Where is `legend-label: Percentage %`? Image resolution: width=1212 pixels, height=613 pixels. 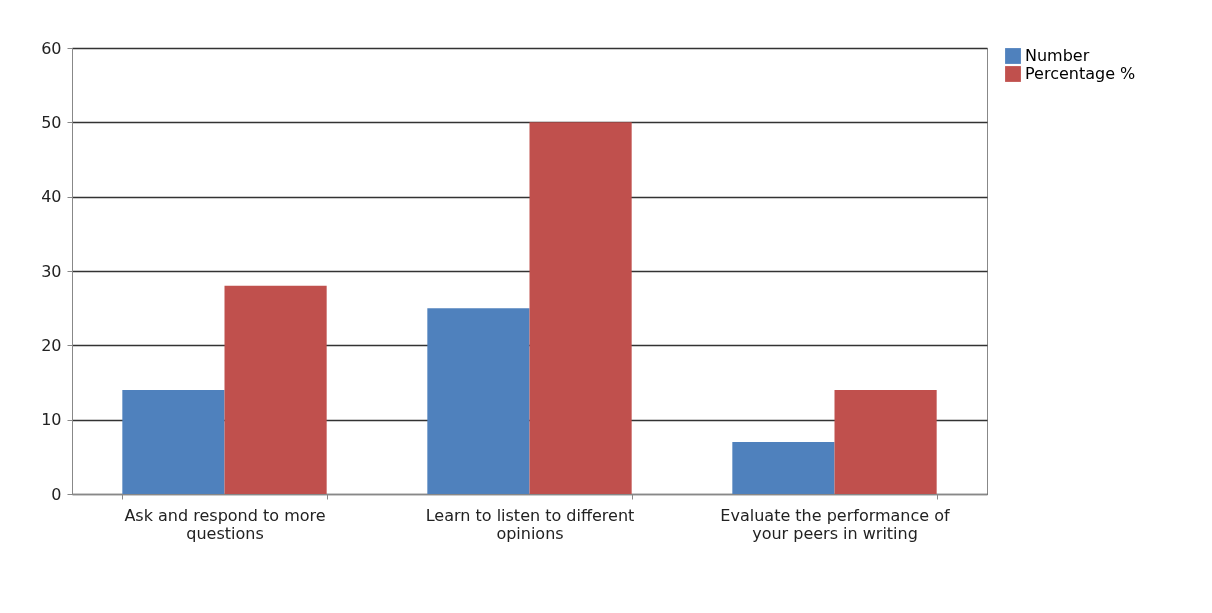
legend-label: Percentage % is located at coordinates (1080, 73).